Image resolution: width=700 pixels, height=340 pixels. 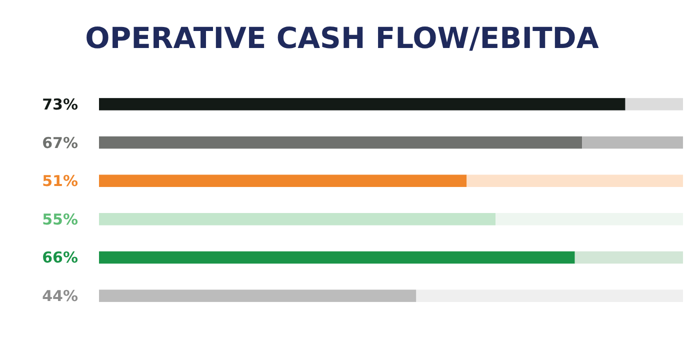 What do you see at coordinates (342, 38) in the screenshot?
I see `chart-title: OPERATIVE CASH FLOW/EBITDA` at bounding box center [342, 38].